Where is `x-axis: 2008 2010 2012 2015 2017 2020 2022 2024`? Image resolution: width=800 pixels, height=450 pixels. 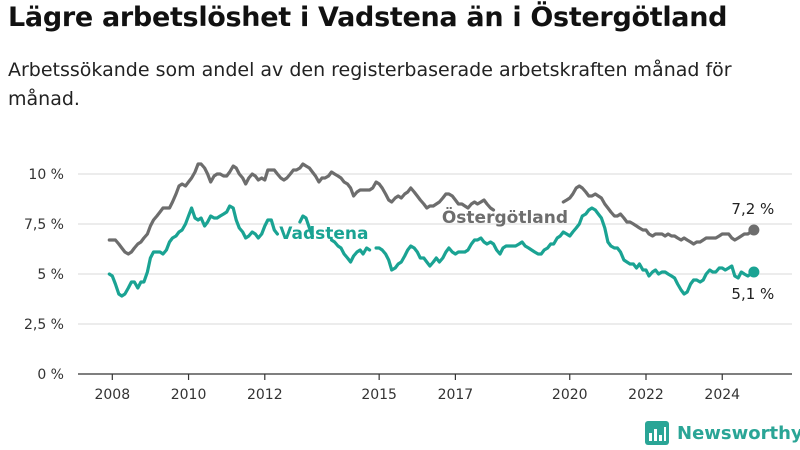
x-axis: 2008 2010 2012 2015 2017 2020 2022 2024 is located at coordinates (435, 388).